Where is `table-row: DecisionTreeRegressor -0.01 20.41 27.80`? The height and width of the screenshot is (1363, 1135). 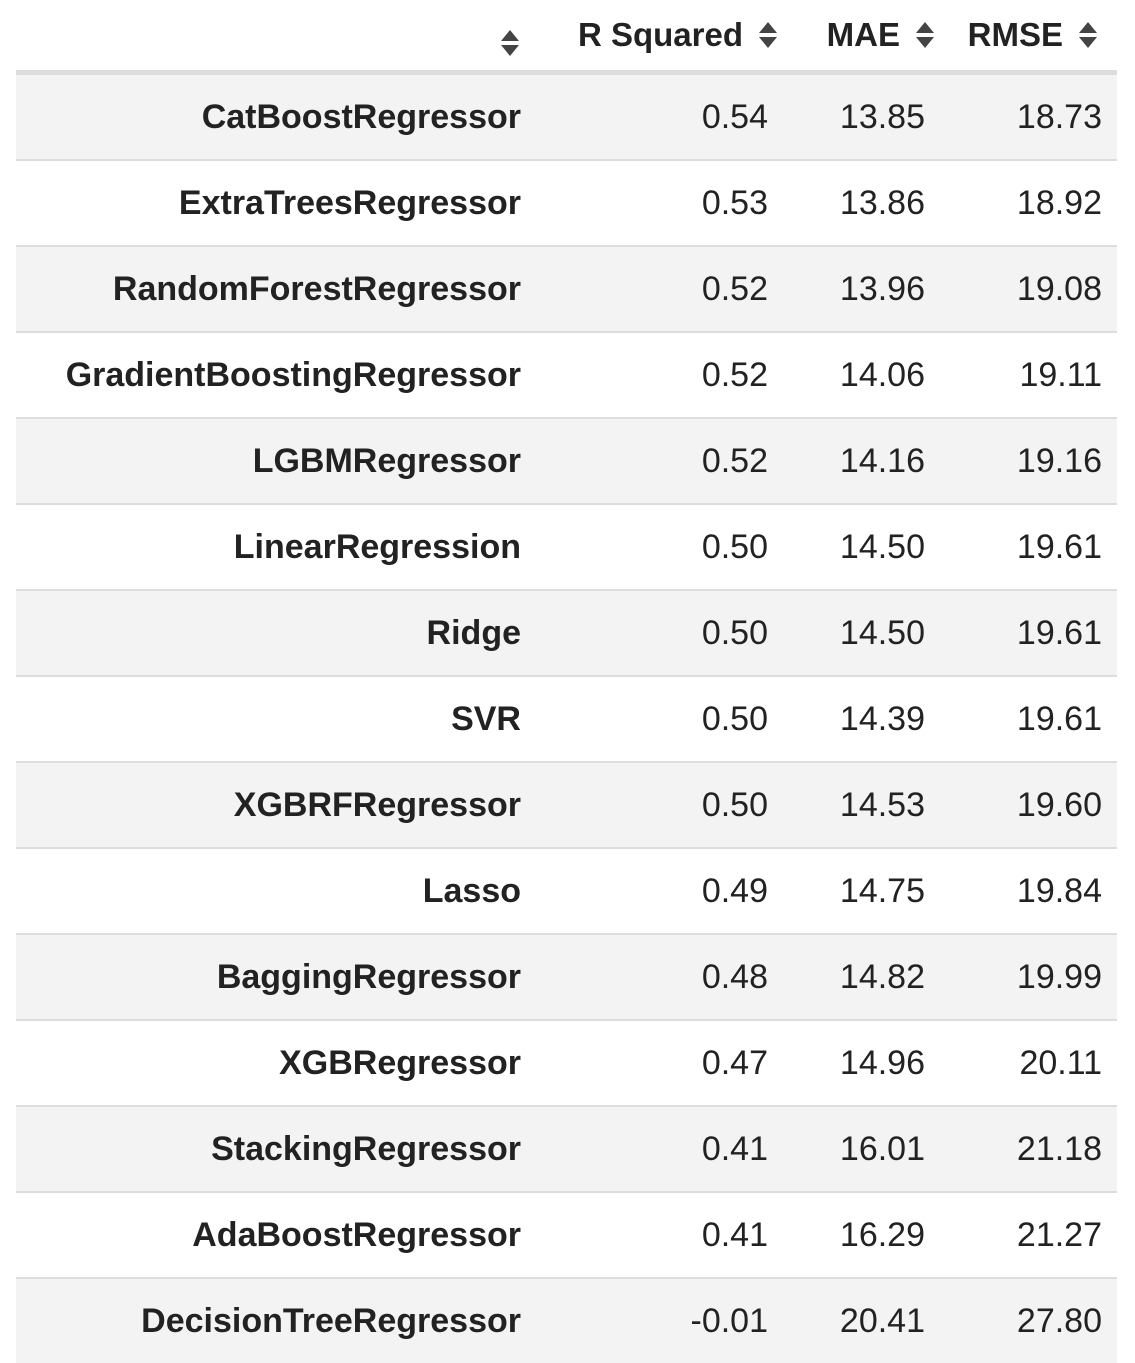 table-row: DecisionTreeRegressor -0.01 20.41 27.80 is located at coordinates (566, 1320).